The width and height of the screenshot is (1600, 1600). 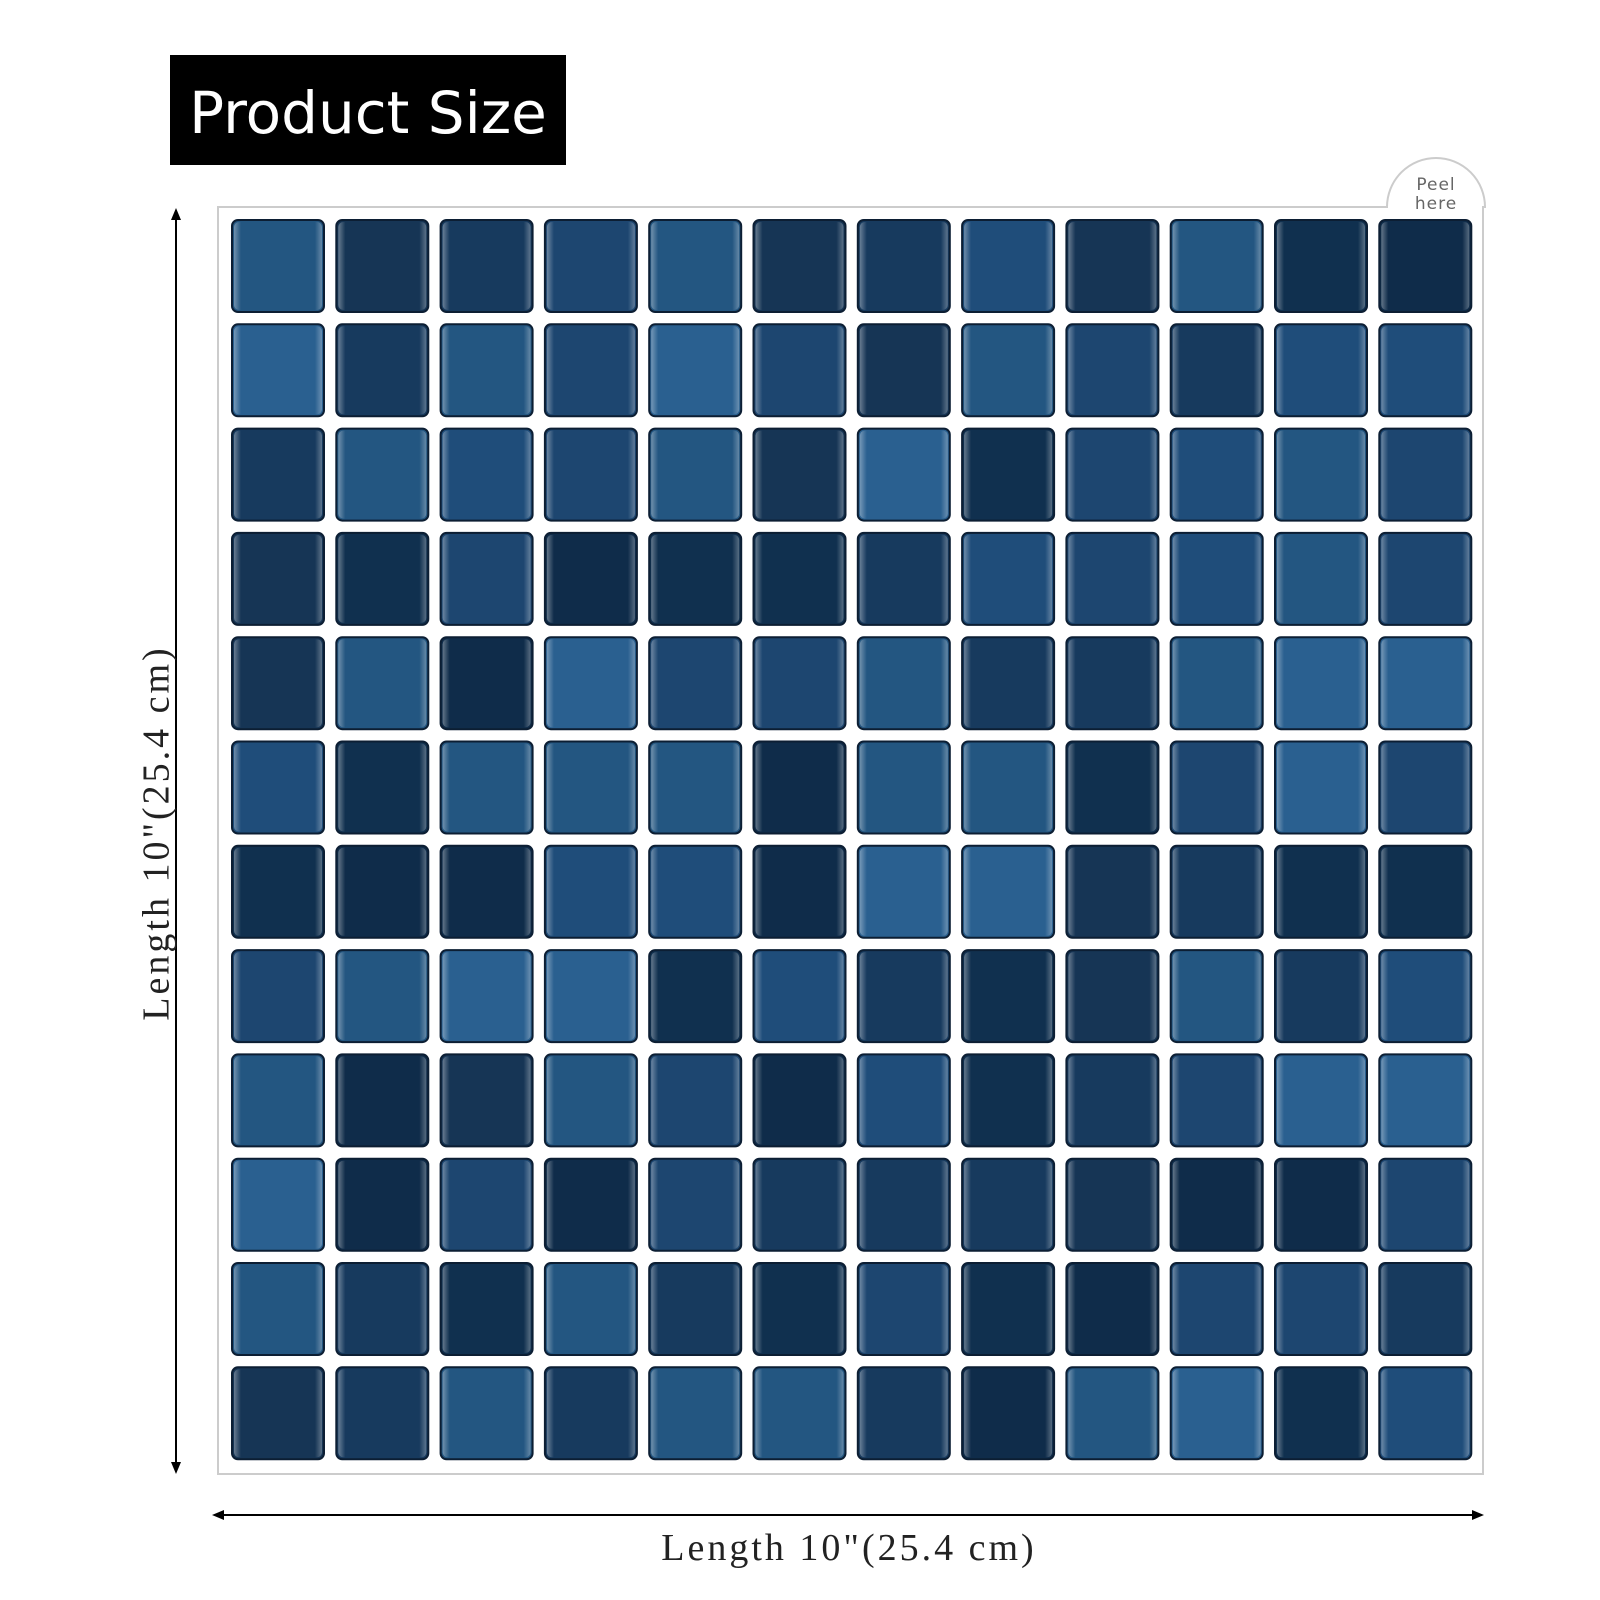 What do you see at coordinates (157, 832) in the screenshot?
I see `height-label: Length 10"(25.4 cm)` at bounding box center [157, 832].